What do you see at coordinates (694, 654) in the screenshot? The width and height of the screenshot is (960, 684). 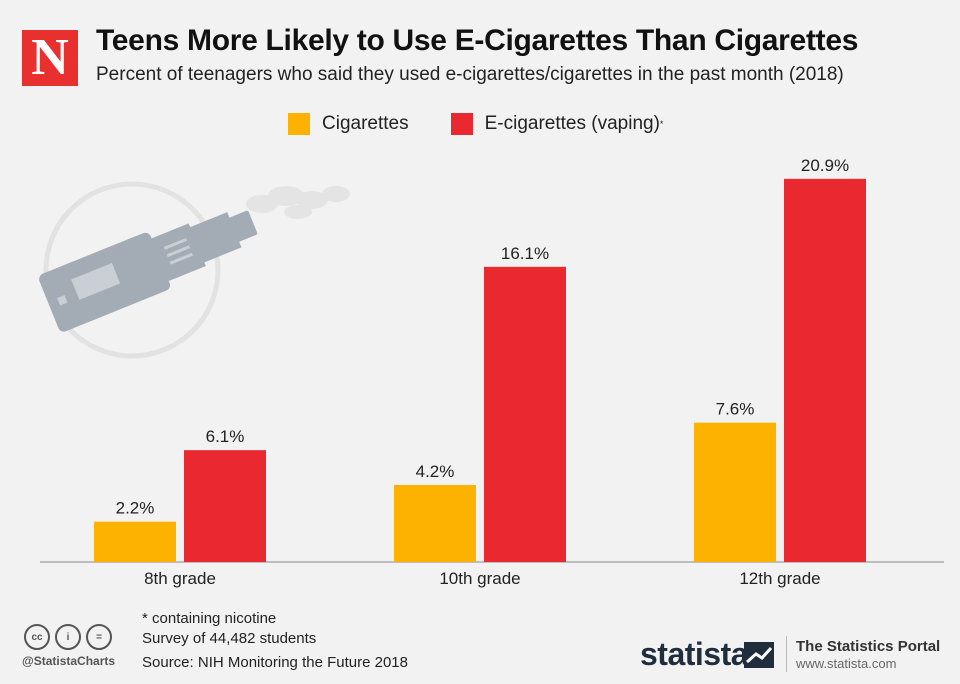 I see `statista-logo: statista` at bounding box center [694, 654].